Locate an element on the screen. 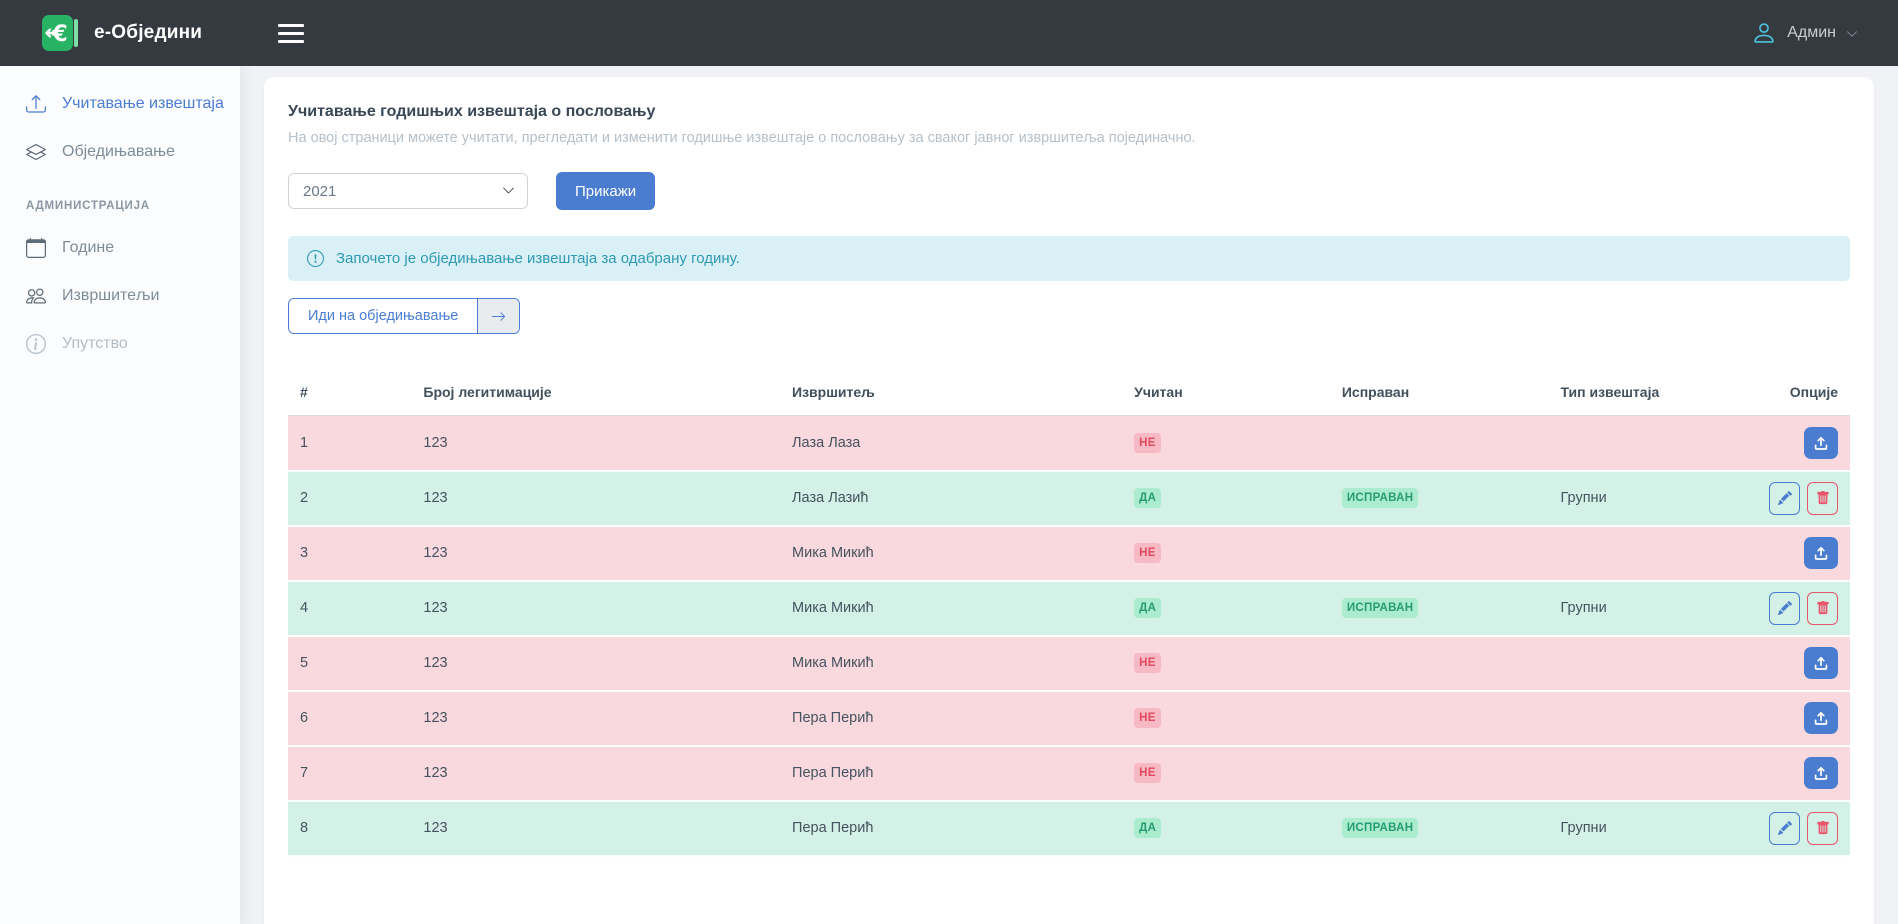  executor-name: Лаза Лаза is located at coordinates (951, 443).